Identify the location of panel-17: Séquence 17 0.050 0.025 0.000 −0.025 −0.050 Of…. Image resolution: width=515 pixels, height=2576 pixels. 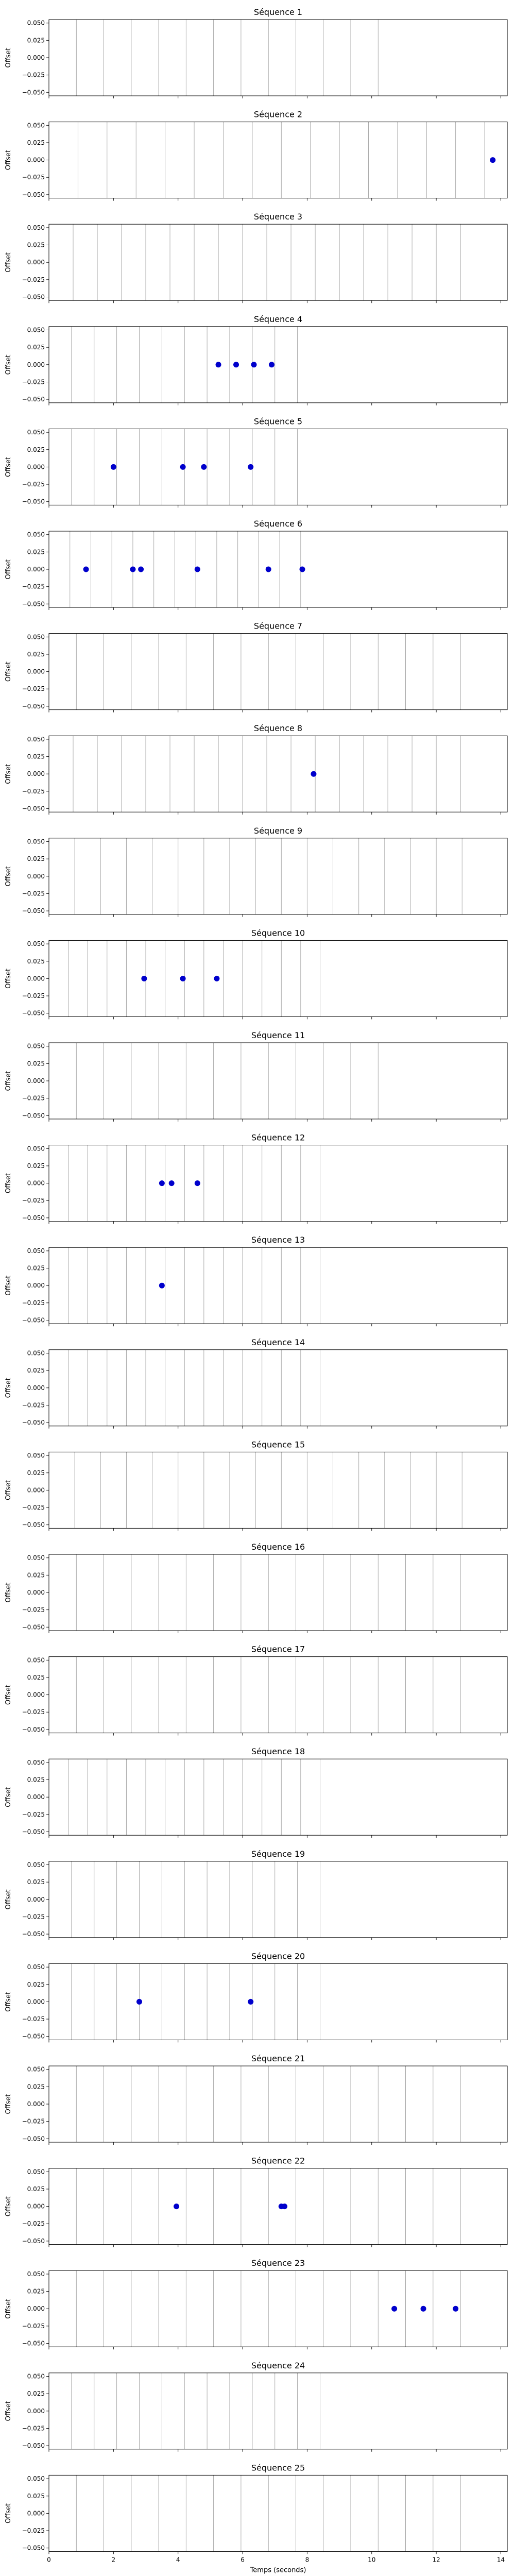
(256, 1690).